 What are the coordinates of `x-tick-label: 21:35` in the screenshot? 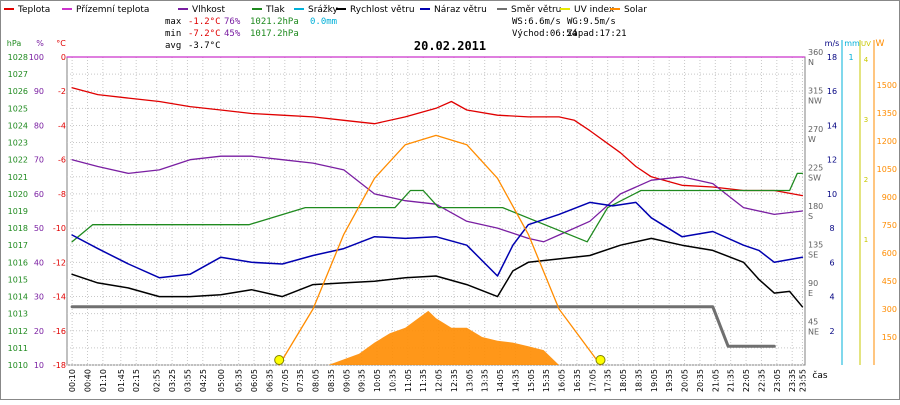 It's located at (731, 380).